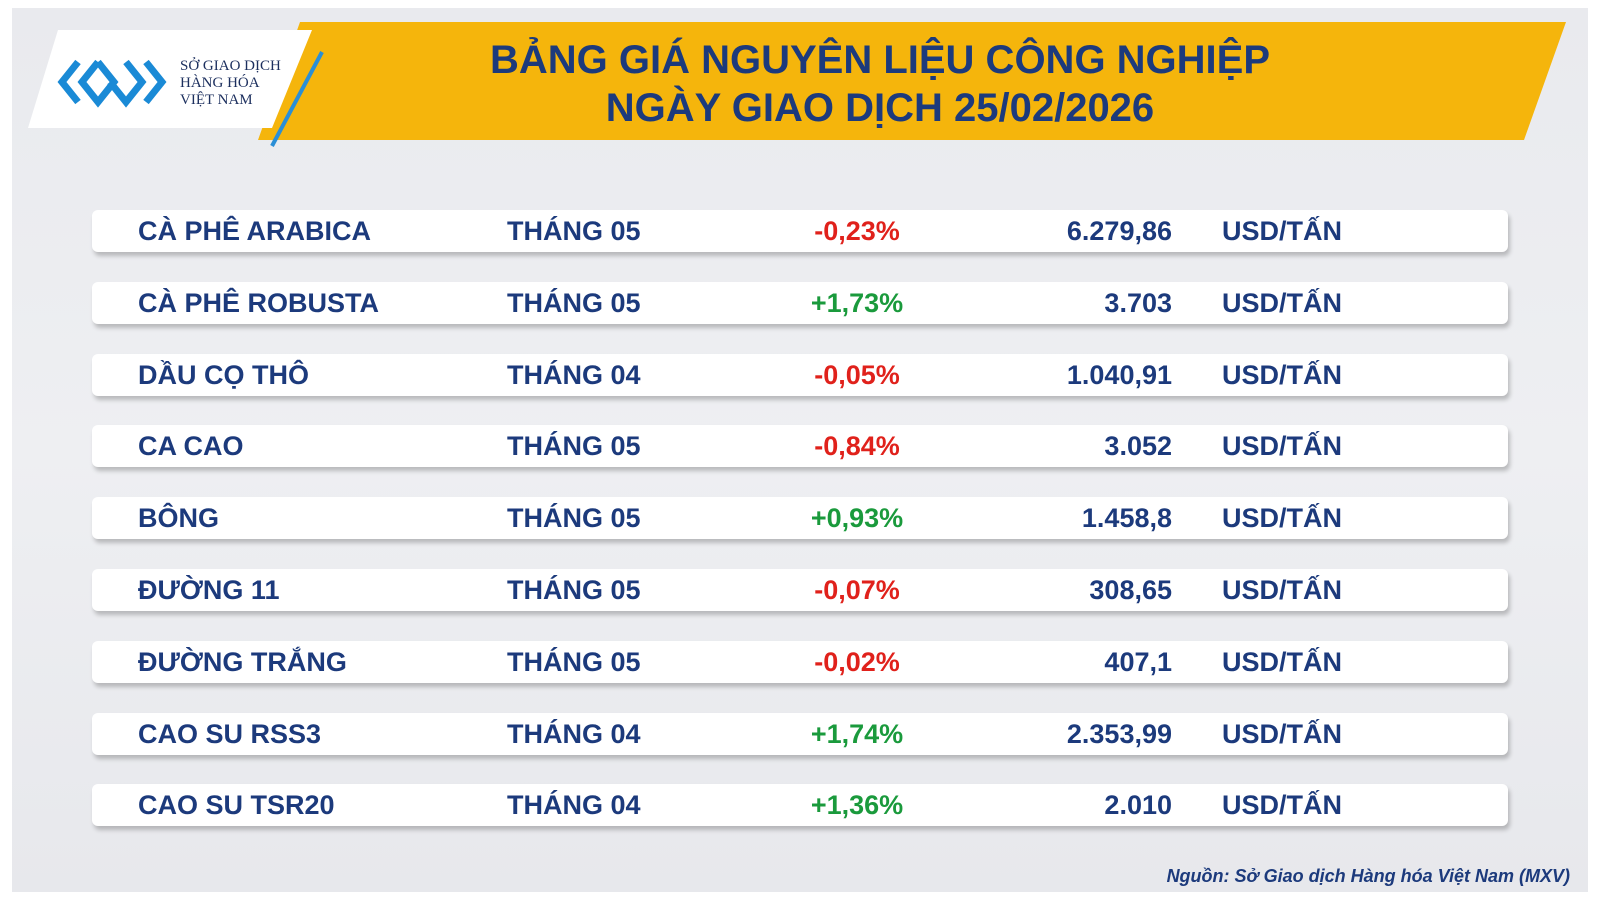 The height and width of the screenshot is (900, 1600). Describe the element at coordinates (191, 446) in the screenshot. I see `commodity: CA CAO` at that location.